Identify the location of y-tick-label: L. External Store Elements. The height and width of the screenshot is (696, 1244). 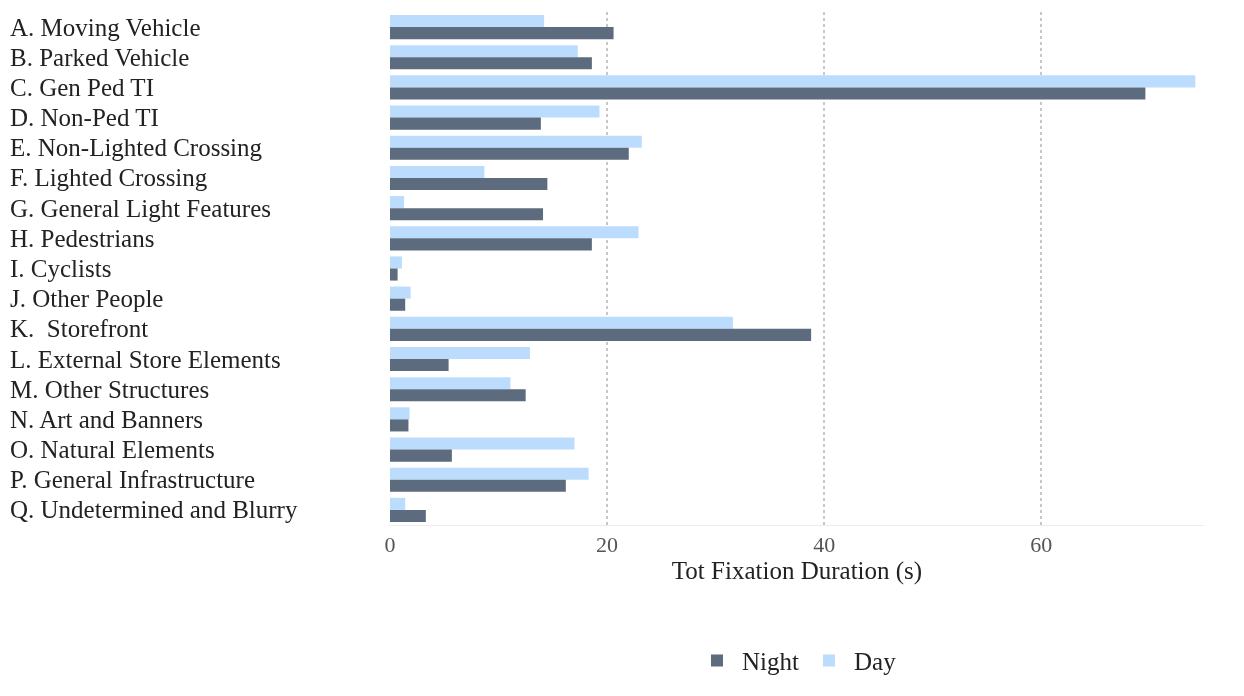
(145, 359).